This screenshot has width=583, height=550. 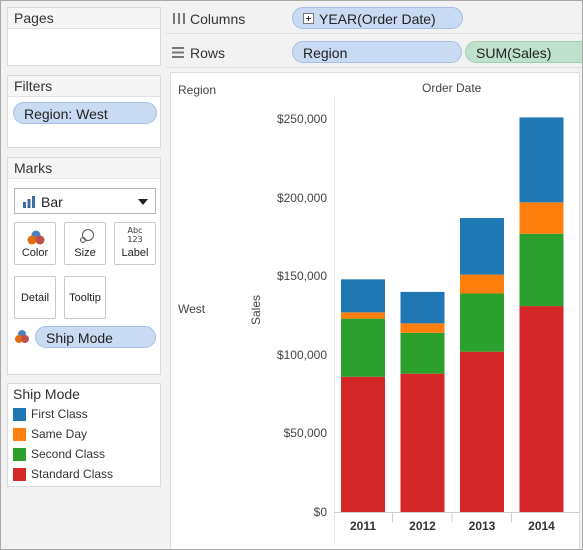 I want to click on y-tick-label: $200,000, so click(x=301, y=197).